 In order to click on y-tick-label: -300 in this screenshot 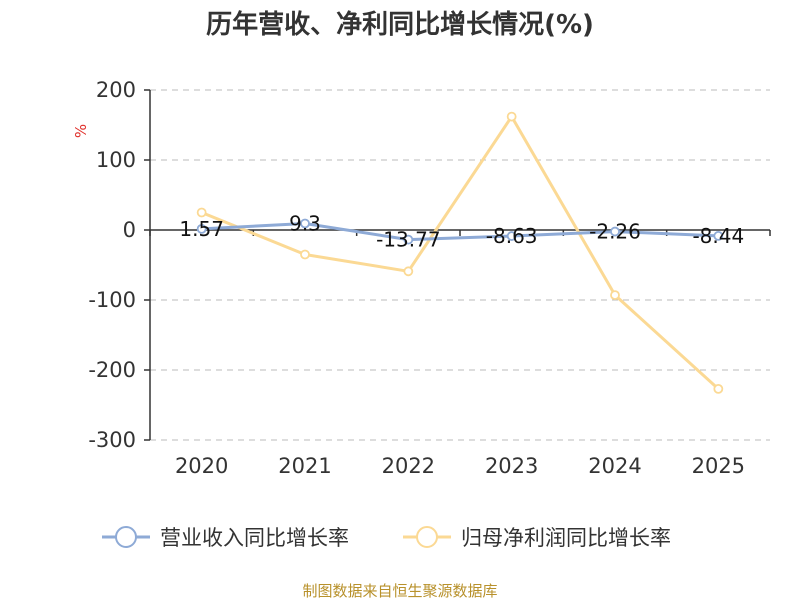, I will do `click(112, 440)`.